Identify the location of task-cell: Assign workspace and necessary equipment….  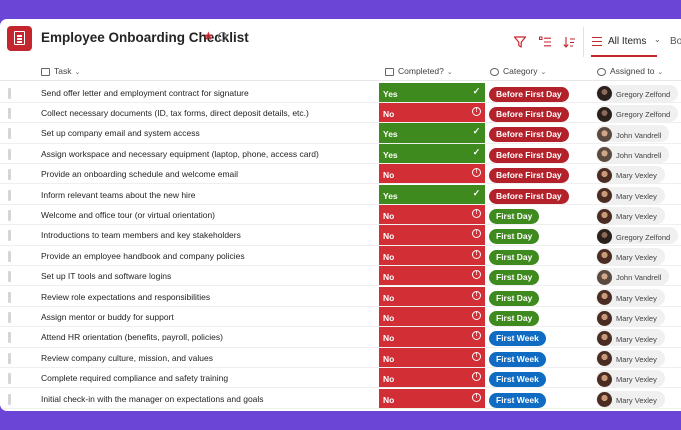
(180, 153).